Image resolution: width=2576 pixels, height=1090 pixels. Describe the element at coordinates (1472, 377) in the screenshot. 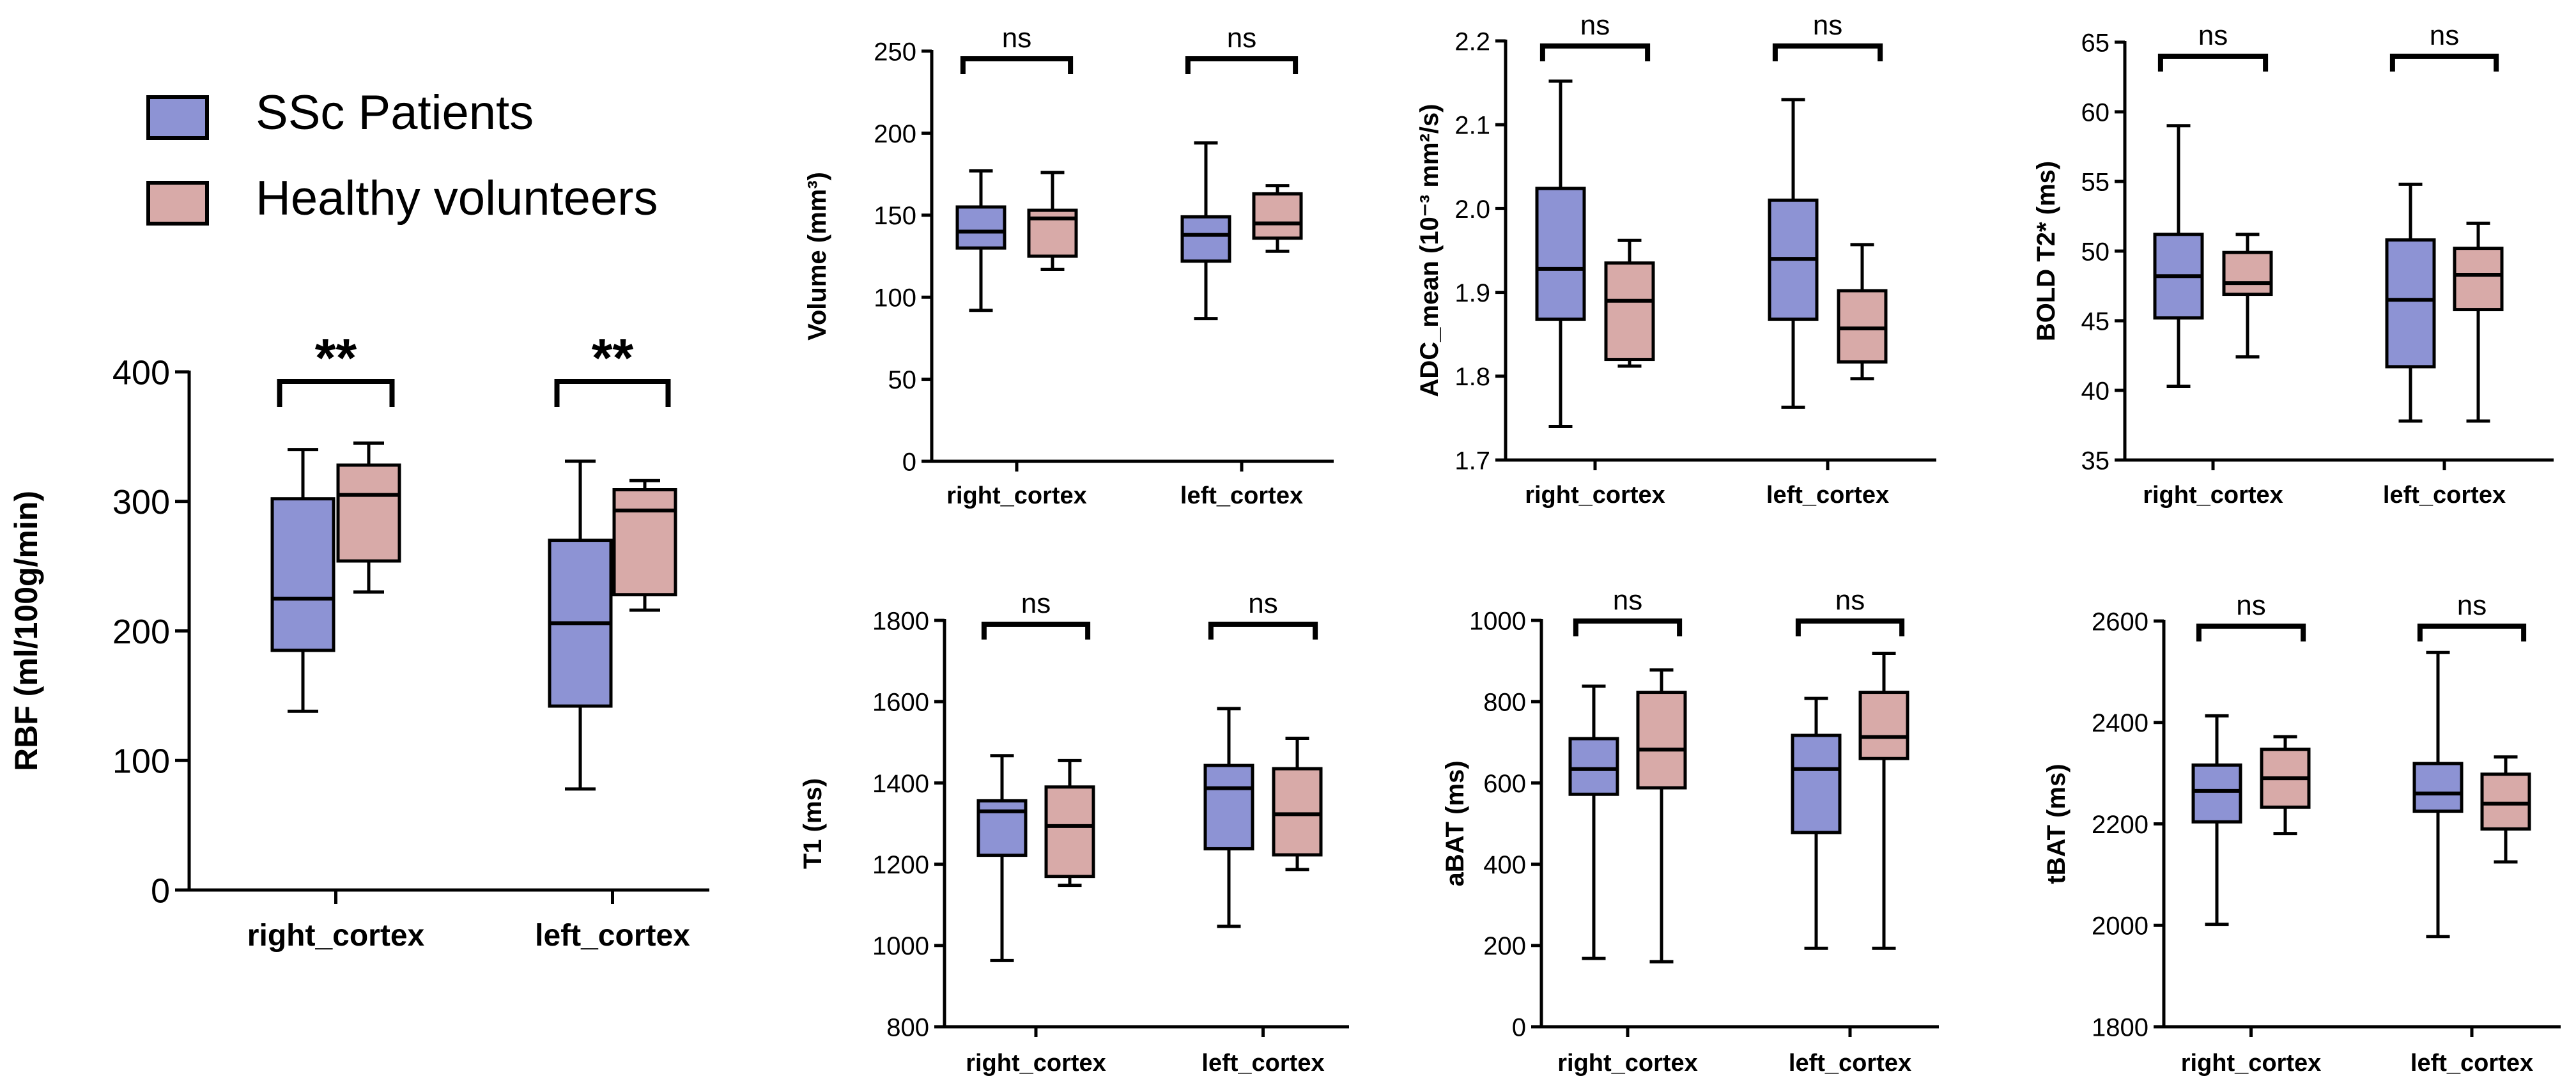

I see `y-tick-label: 1.8` at that location.